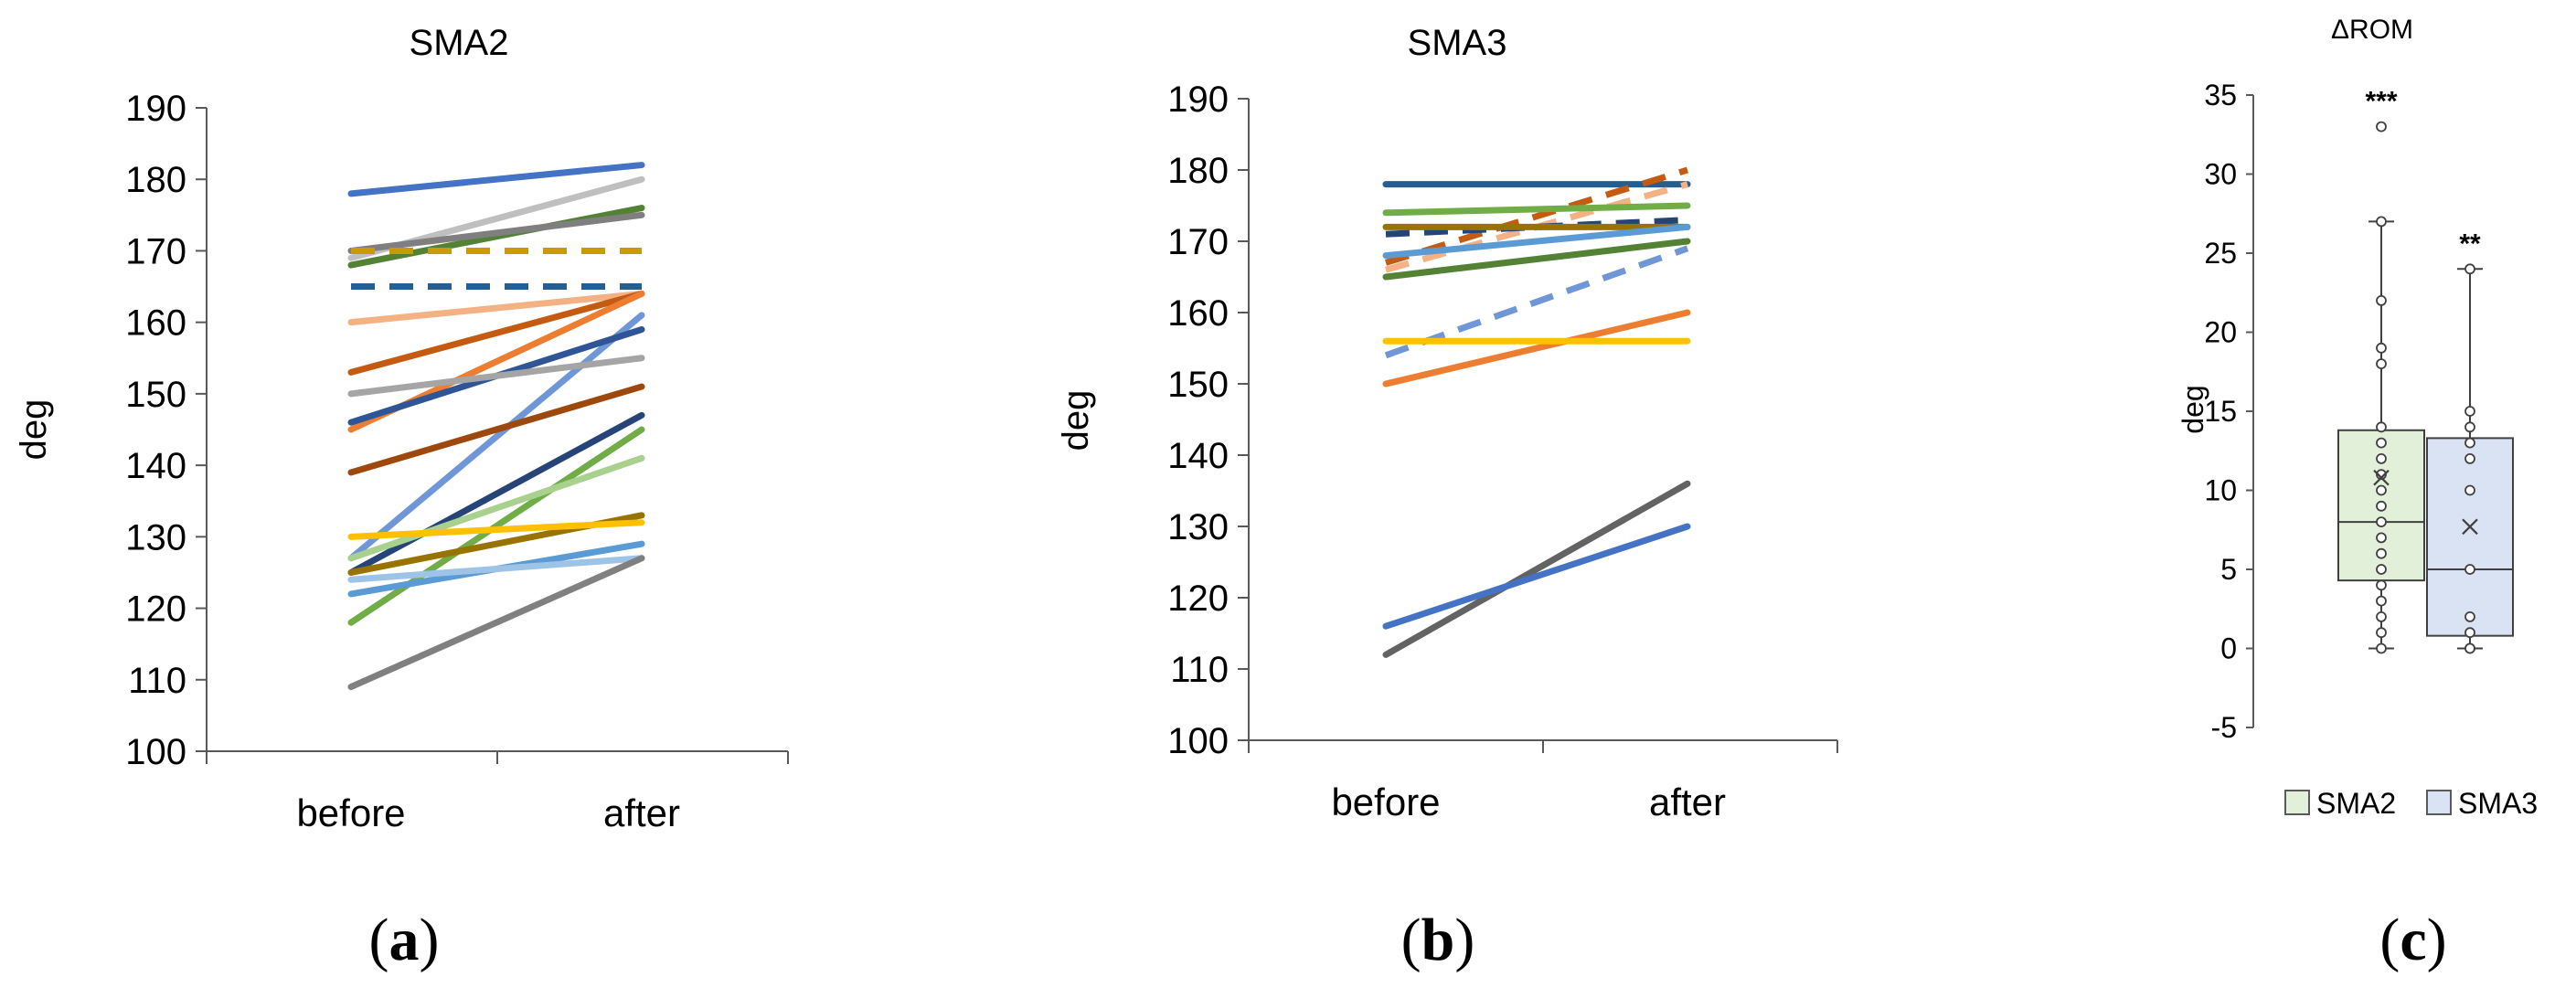 This screenshot has width=2576, height=998. What do you see at coordinates (155, 323) in the screenshot?
I see `a-y-tick-label: 160` at bounding box center [155, 323].